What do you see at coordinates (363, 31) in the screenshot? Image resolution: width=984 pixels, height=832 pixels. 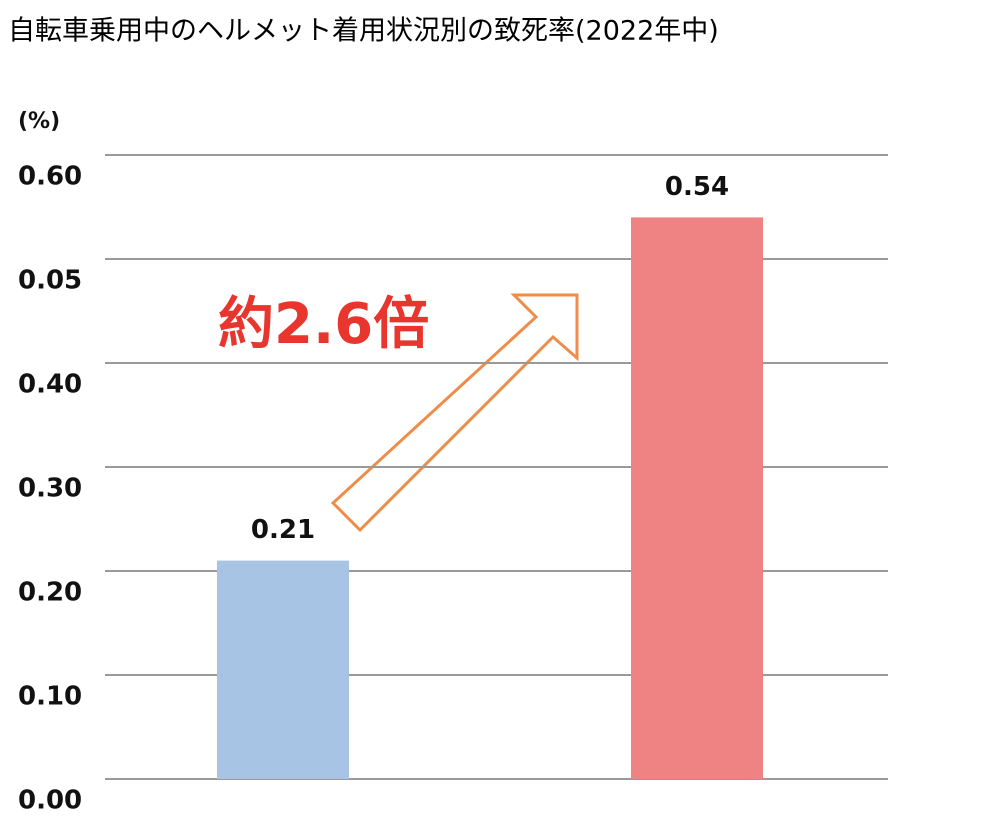 I see `chart-title: 自転車乗用中のヘルメット着用状況別の致死率(2022年中)` at bounding box center [363, 31].